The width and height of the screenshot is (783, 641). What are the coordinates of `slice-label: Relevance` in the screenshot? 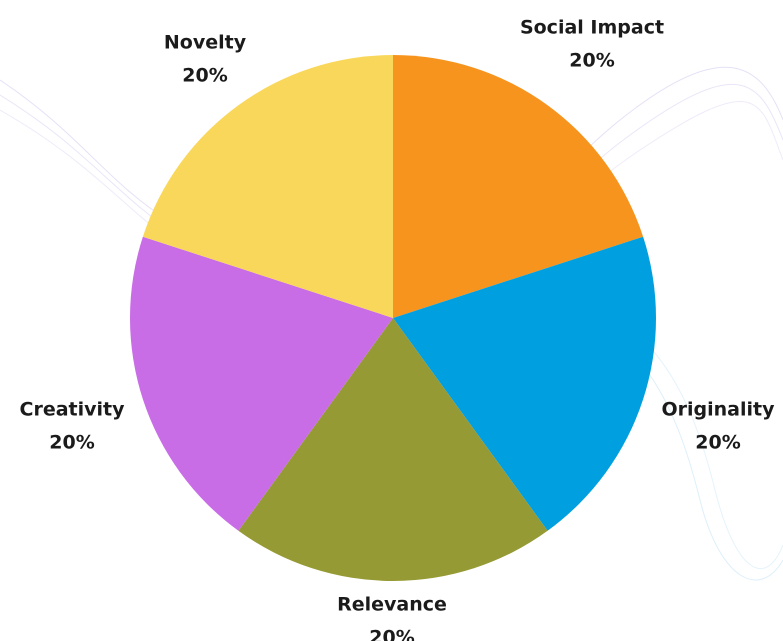 It's located at (392, 605).